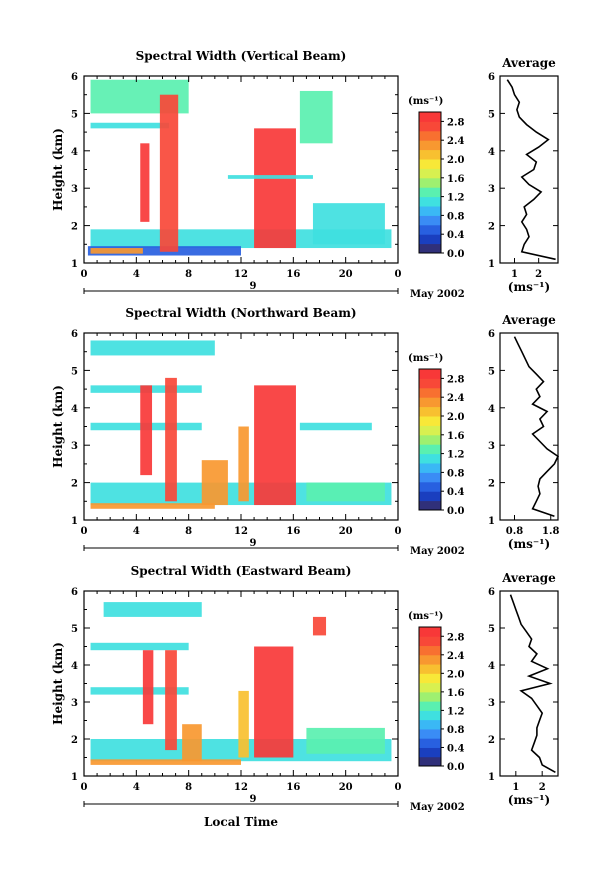 This screenshot has height=875, width=611. What do you see at coordinates (550, 531) in the screenshot?
I see `profile-x-tick-label: 1.8` at bounding box center [550, 531].